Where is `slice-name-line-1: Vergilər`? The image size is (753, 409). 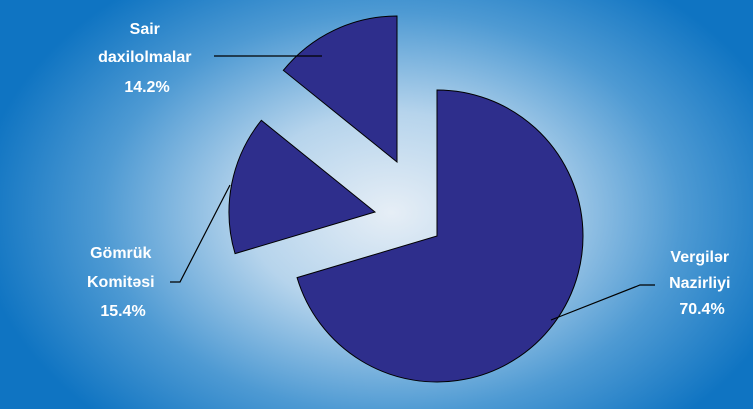
slice-name-line-1: Vergilər is located at coordinates (699, 257).